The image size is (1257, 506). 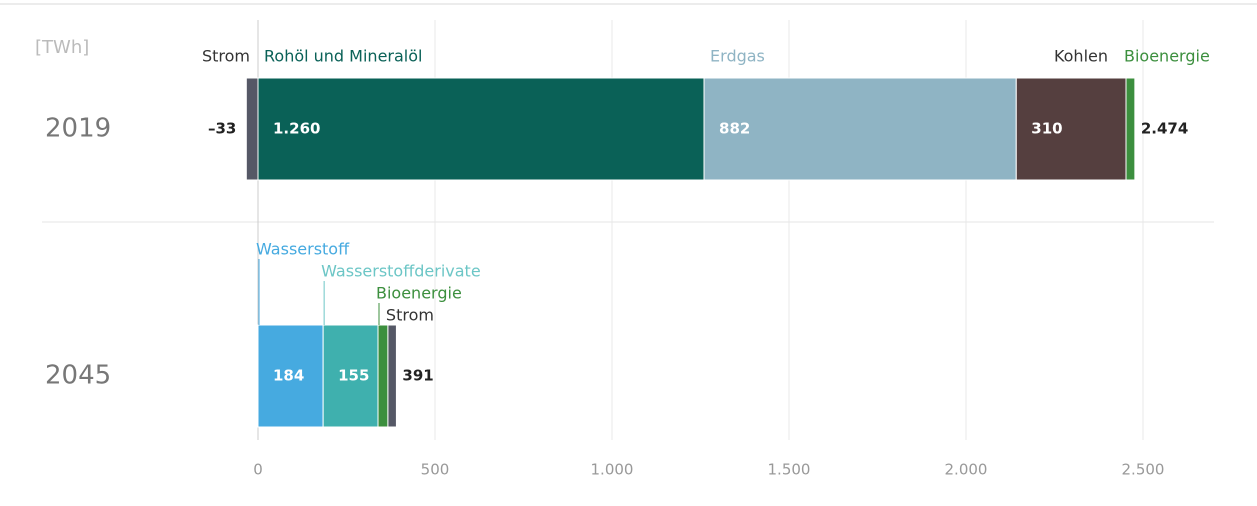 What do you see at coordinates (78, 376) in the screenshot?
I see `category-label: 2045` at bounding box center [78, 376].